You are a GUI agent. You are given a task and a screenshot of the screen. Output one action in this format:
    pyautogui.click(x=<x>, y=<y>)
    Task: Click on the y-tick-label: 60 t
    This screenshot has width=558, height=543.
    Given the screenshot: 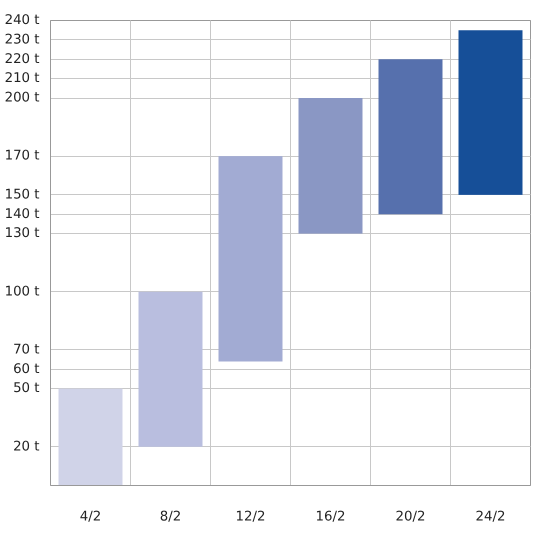 What is the action you would take?
    pyautogui.click(x=26, y=369)
    